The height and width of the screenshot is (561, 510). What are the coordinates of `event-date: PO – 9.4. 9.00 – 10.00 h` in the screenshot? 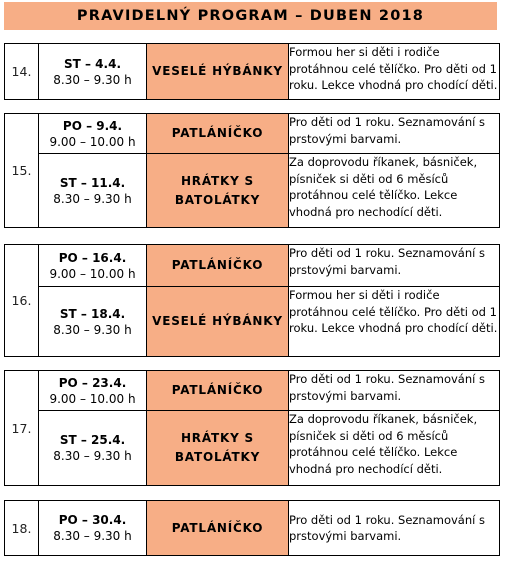 It's located at (92, 133).